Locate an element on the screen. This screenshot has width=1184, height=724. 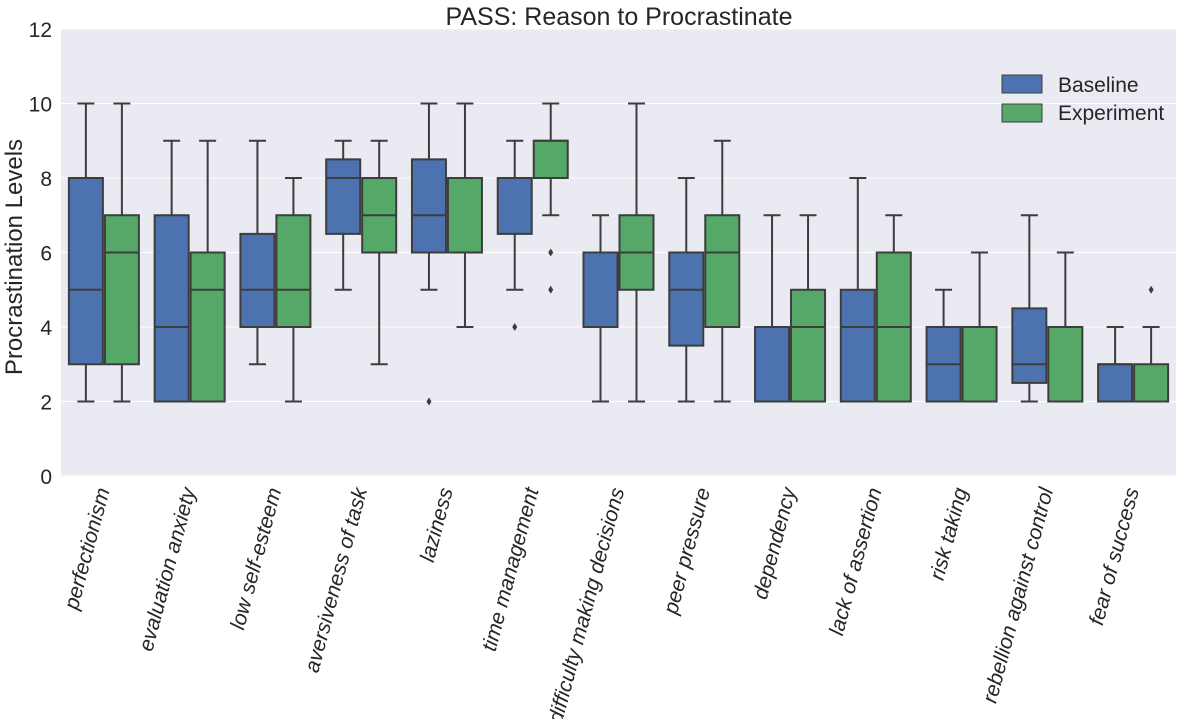
box-baseline-laziness is located at coordinates (428, 254).